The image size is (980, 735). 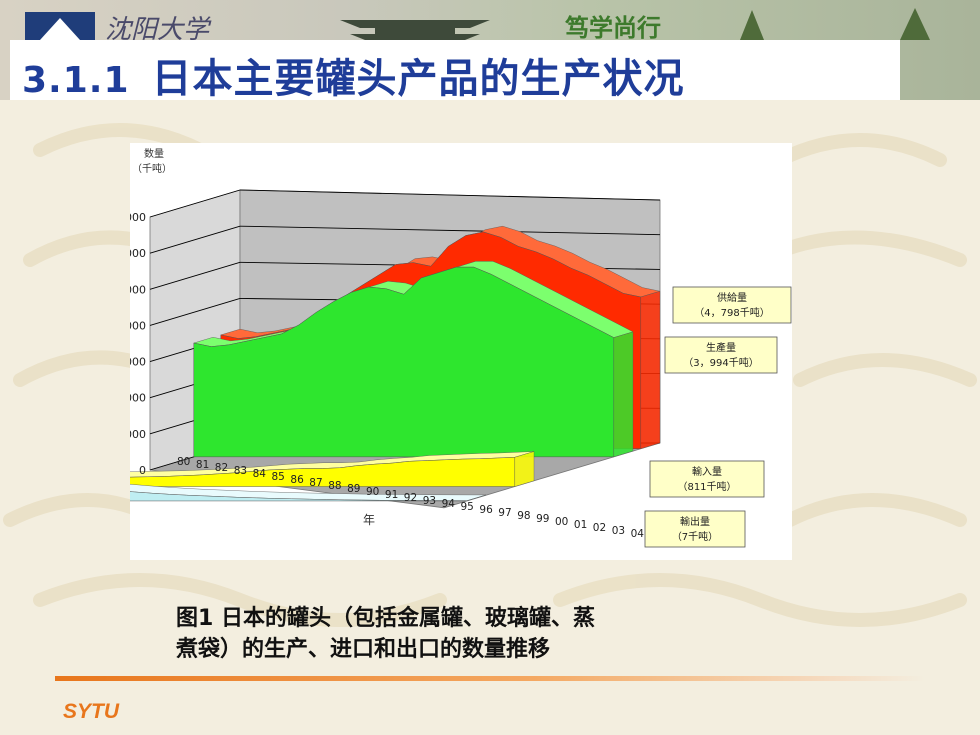 I want to click on pagoda-roof-icon, so click(x=415, y=30).